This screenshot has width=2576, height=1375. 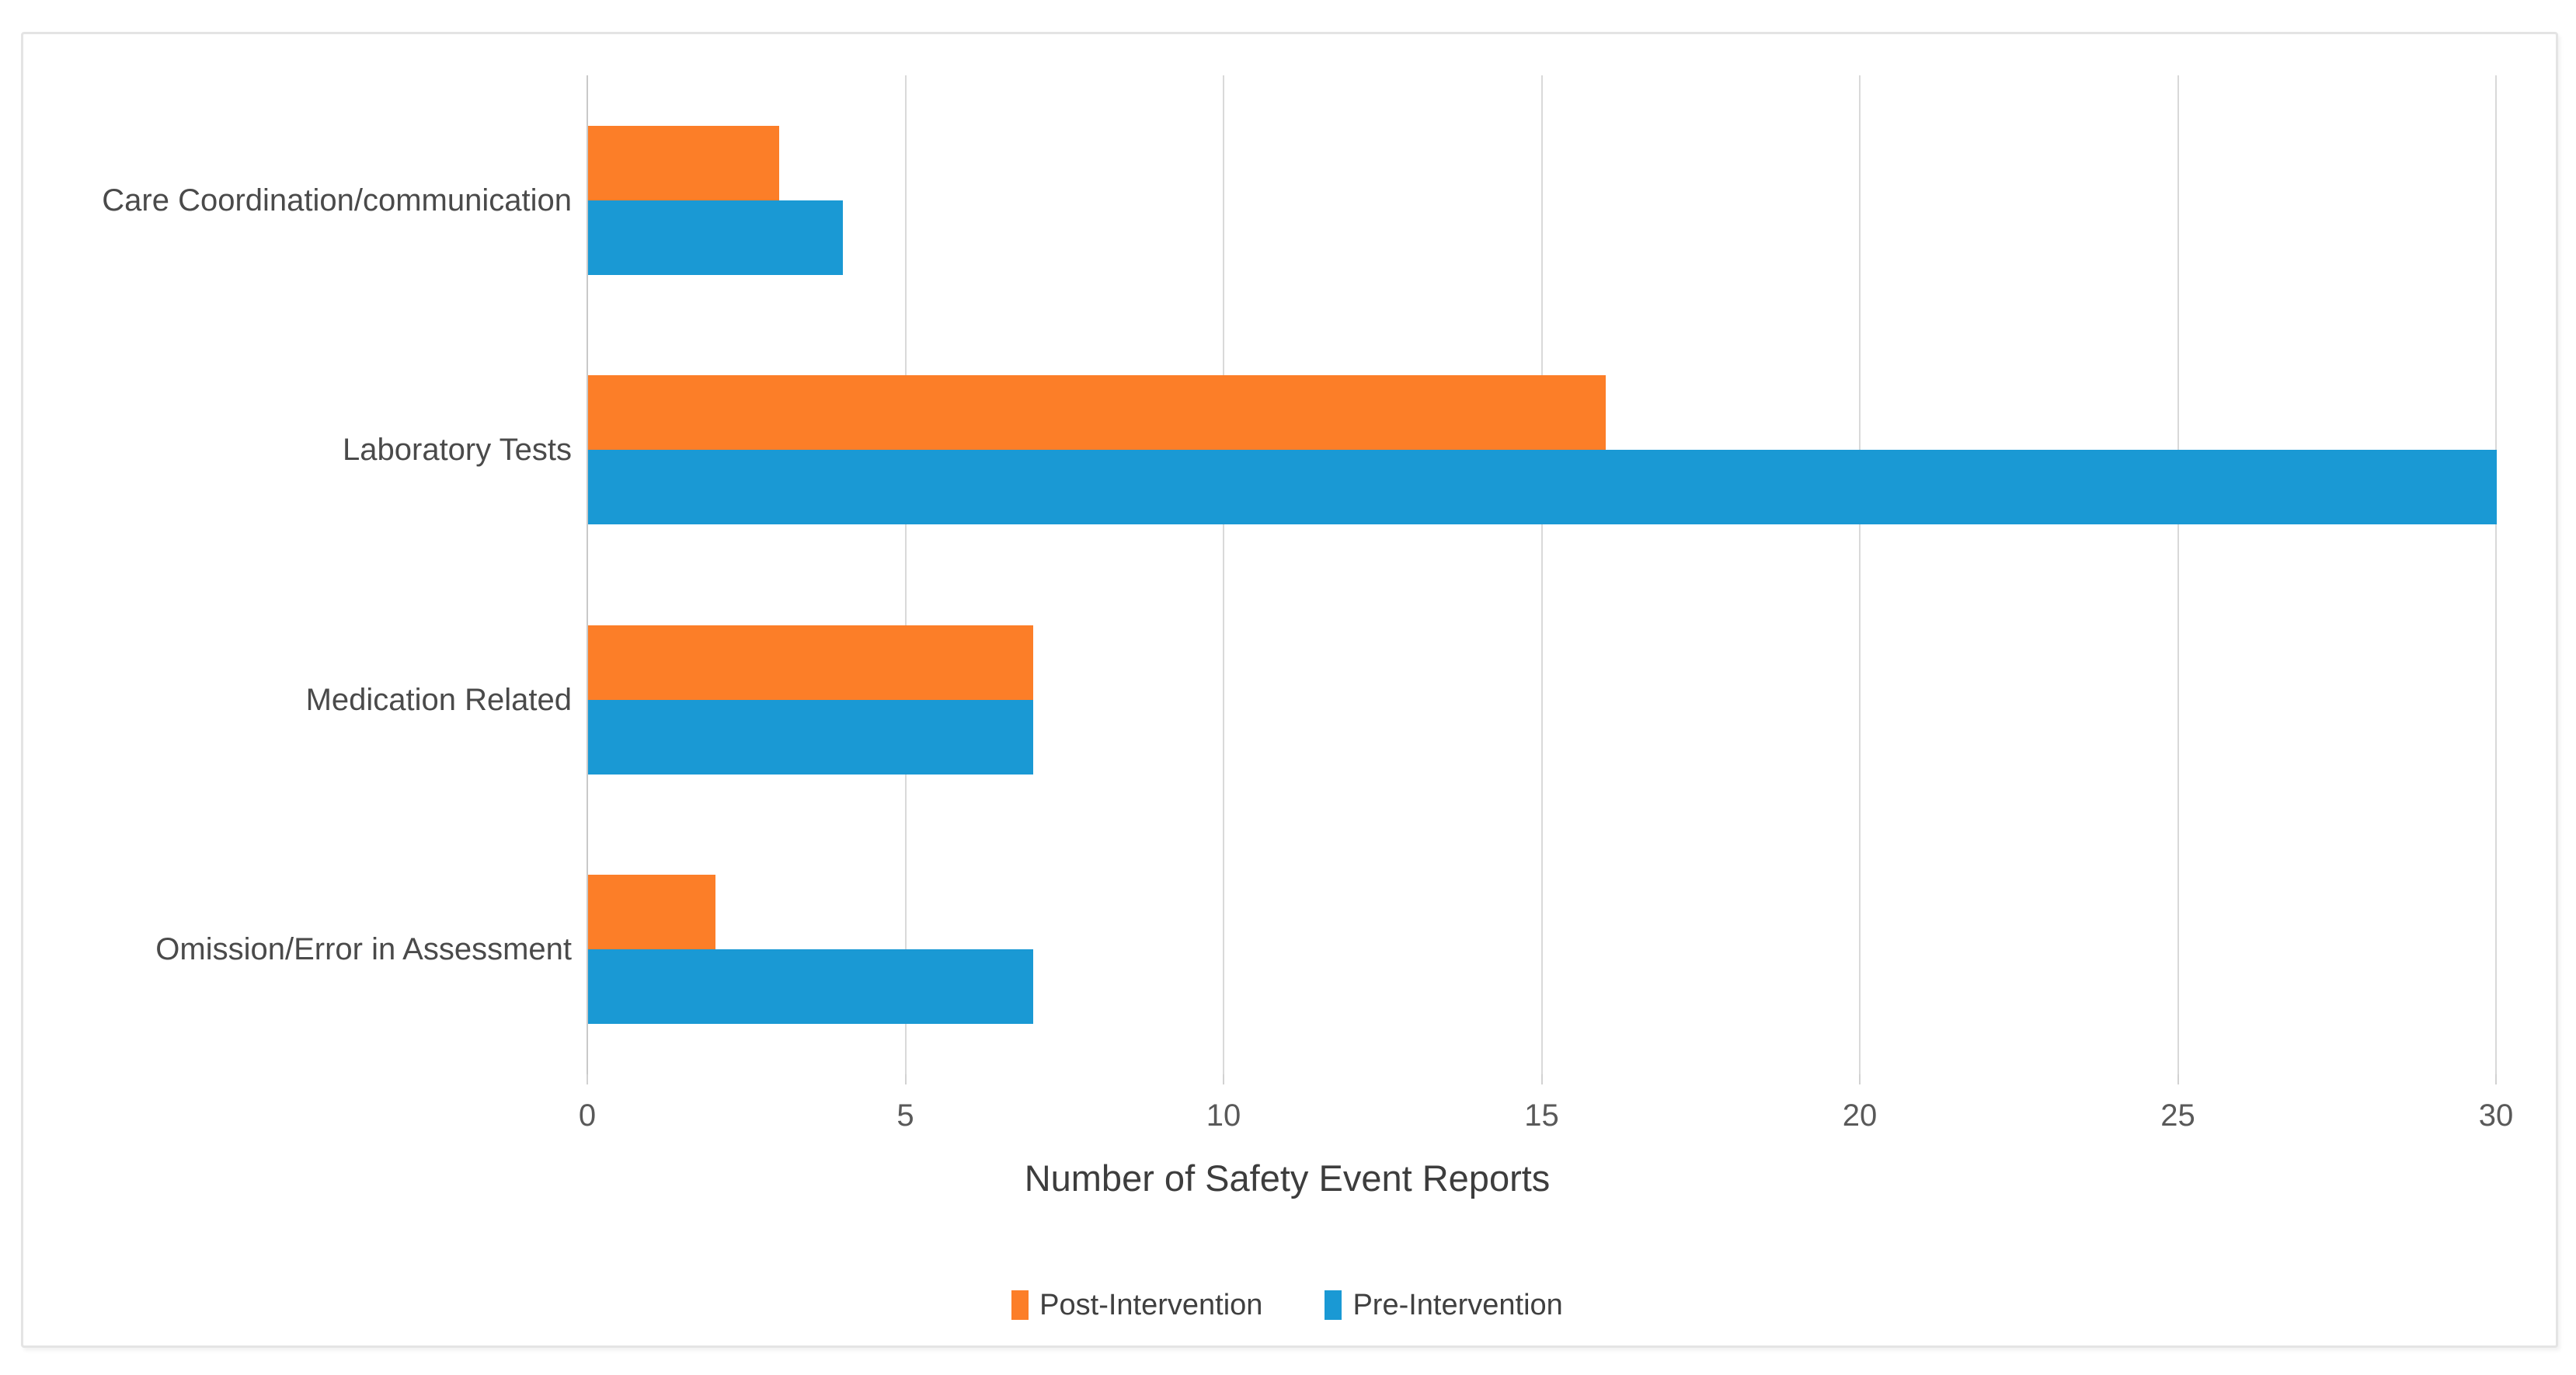 What do you see at coordinates (587, 1115) in the screenshot?
I see `x-tick-label: 0` at bounding box center [587, 1115].